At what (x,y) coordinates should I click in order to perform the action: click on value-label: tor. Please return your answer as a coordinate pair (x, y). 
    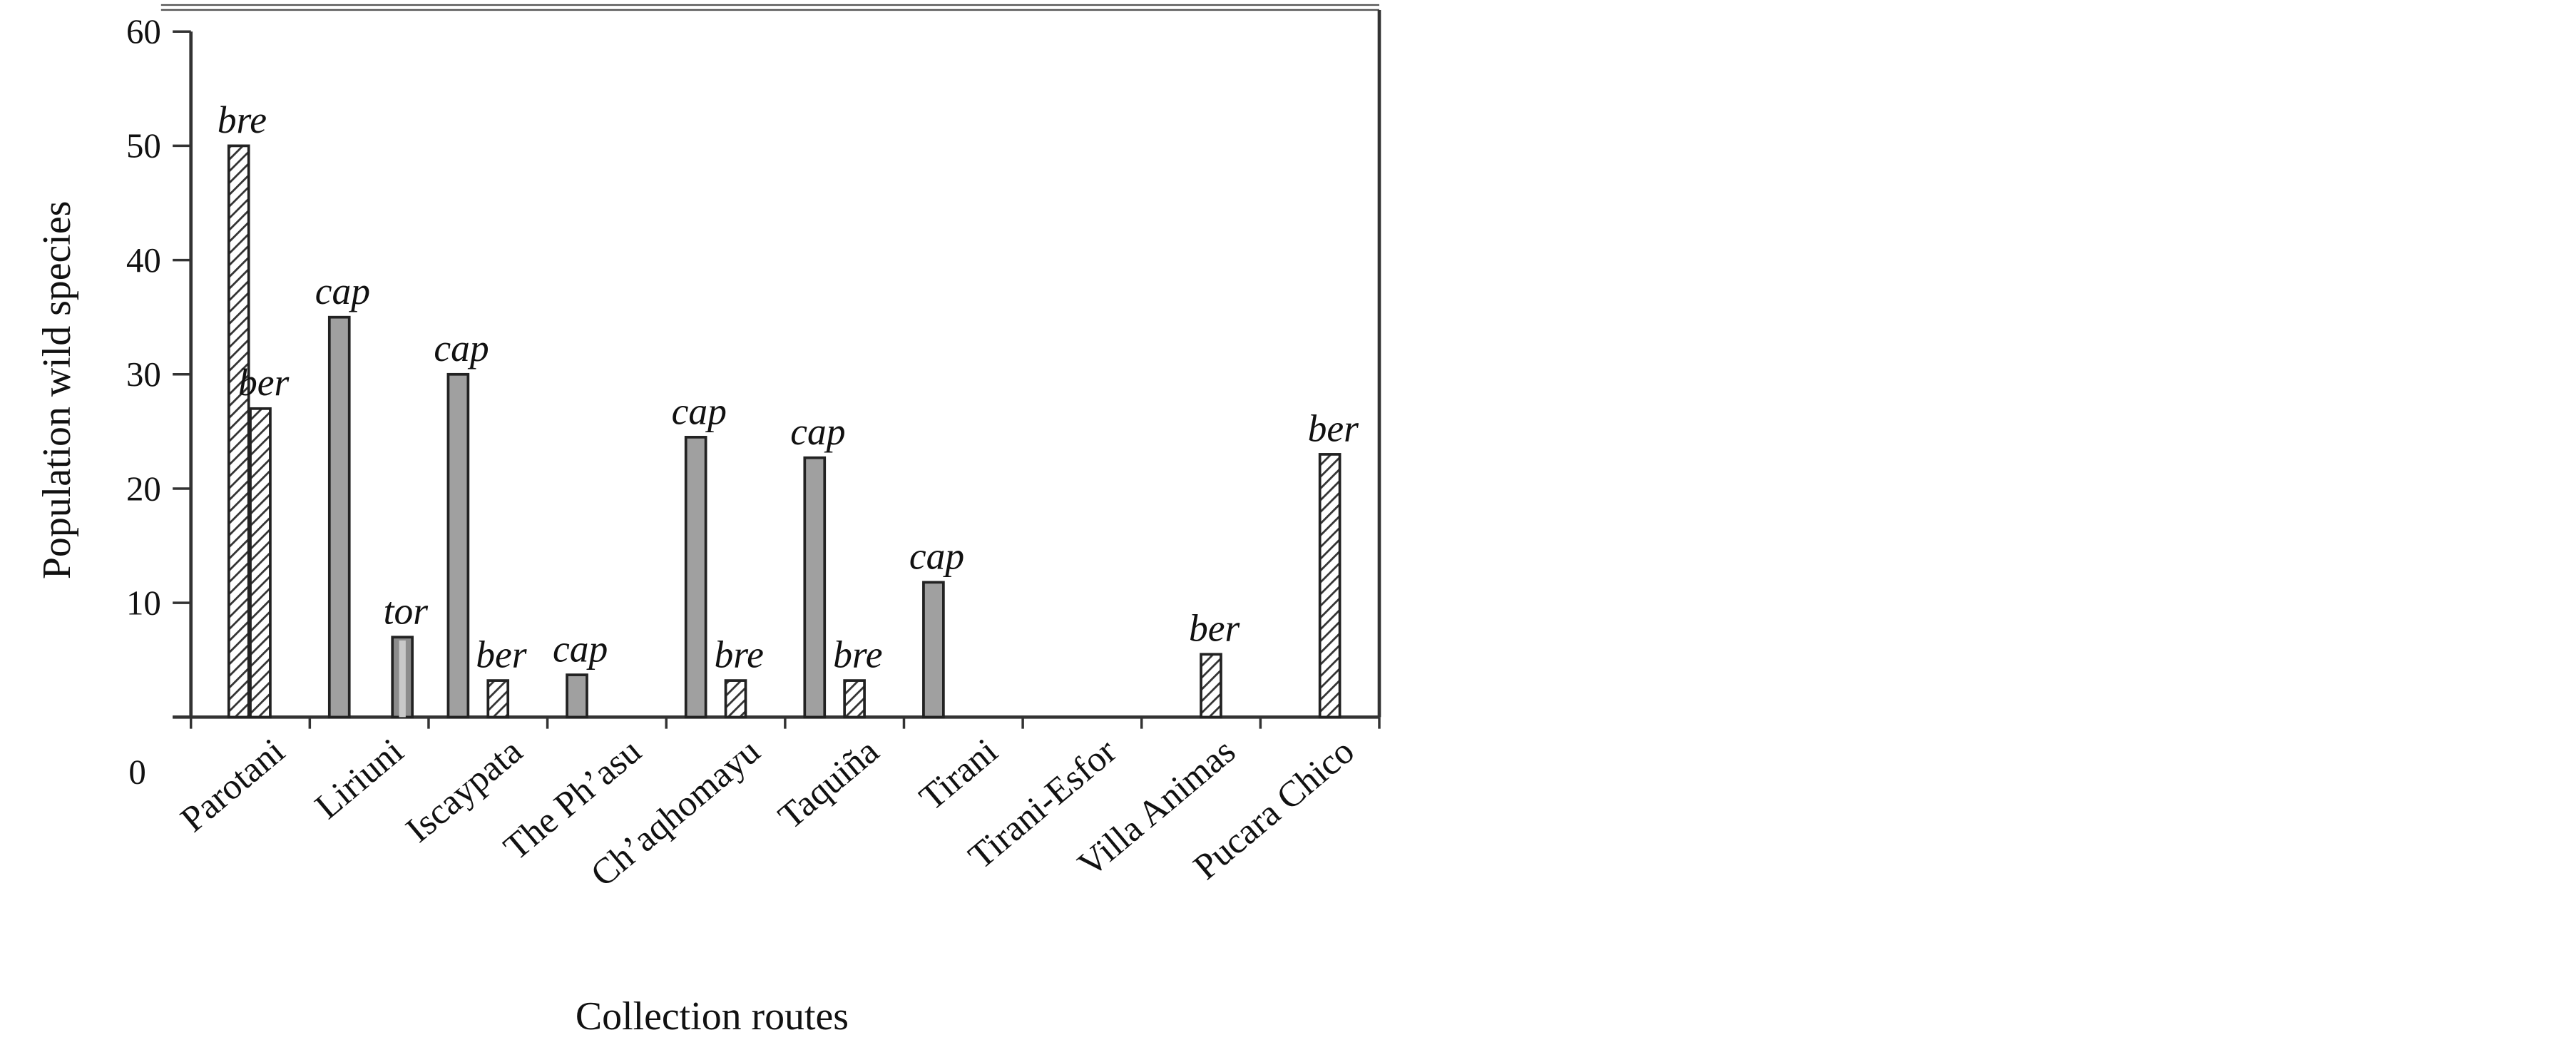
    Looking at the image, I should click on (406, 611).